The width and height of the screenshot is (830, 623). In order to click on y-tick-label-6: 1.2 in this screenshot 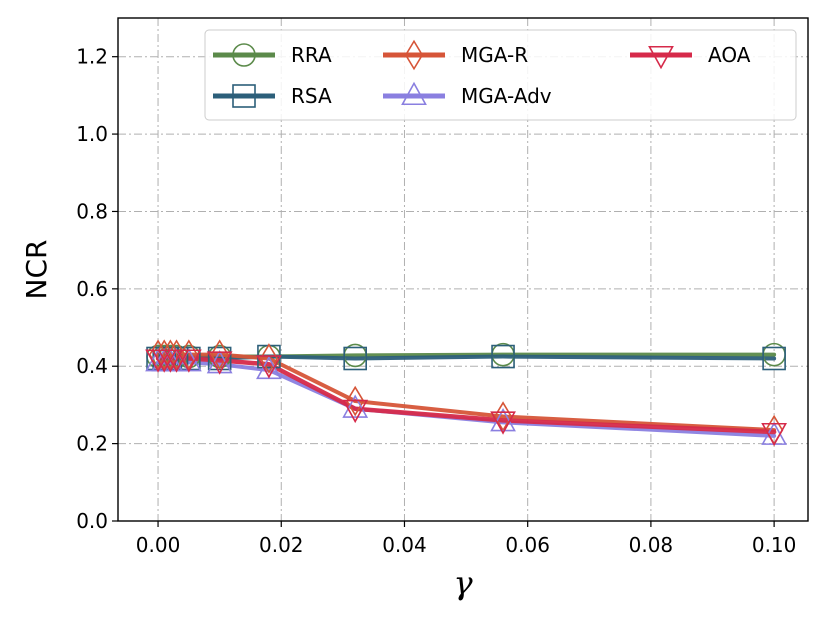, I will do `click(92, 57)`.